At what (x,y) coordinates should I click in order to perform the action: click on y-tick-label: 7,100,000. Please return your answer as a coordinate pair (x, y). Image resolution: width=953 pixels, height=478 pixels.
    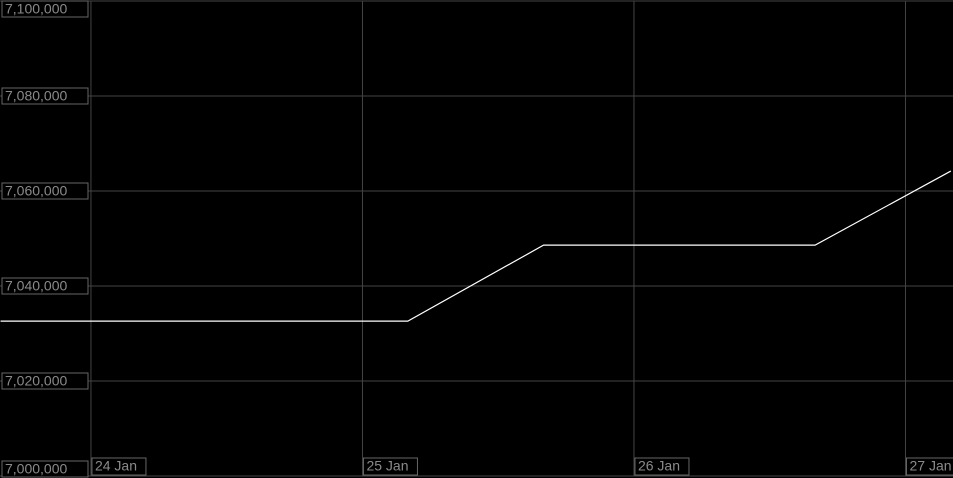
    Looking at the image, I should click on (36, 9).